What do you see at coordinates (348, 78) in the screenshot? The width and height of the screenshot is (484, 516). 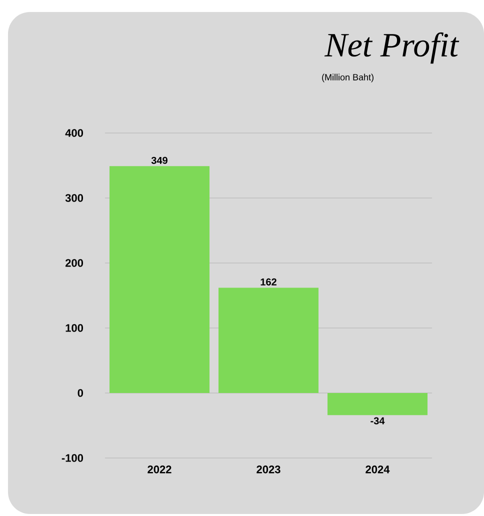 I see `chart-subtitle: (Million Baht)` at bounding box center [348, 78].